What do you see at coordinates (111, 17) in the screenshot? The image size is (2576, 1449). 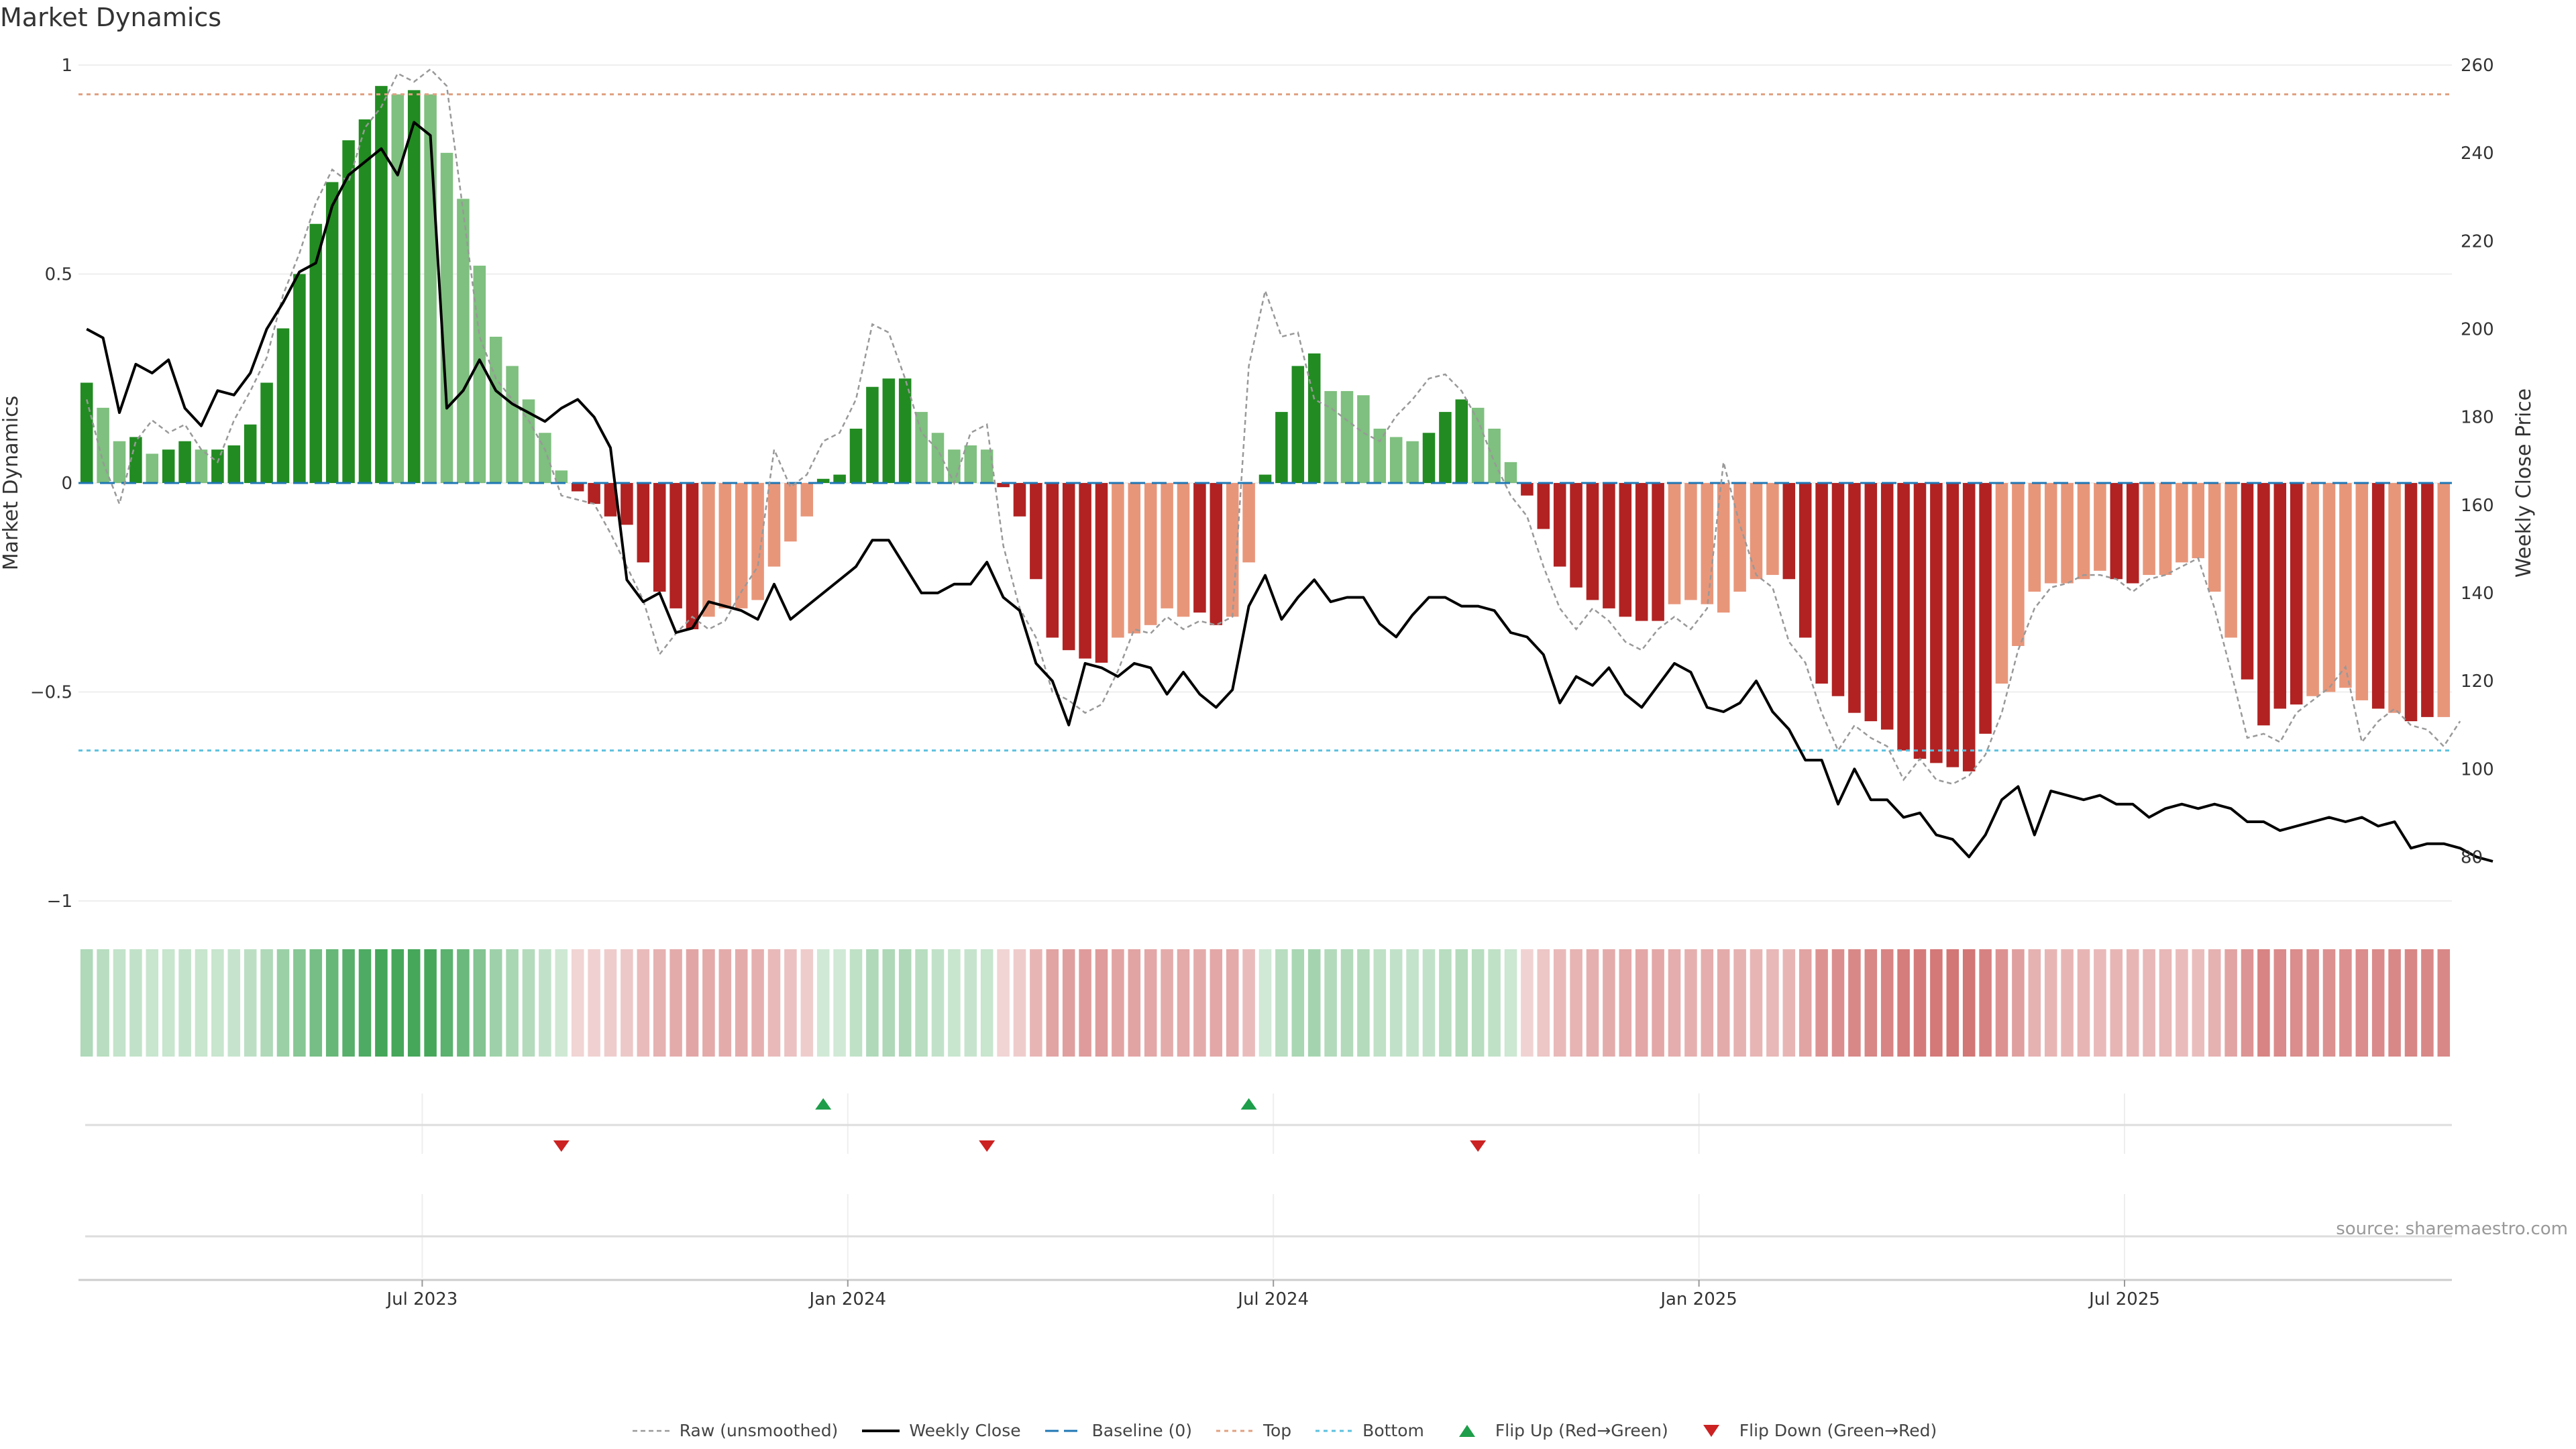 I see `chart-title: Market Dynamics` at bounding box center [111, 17].